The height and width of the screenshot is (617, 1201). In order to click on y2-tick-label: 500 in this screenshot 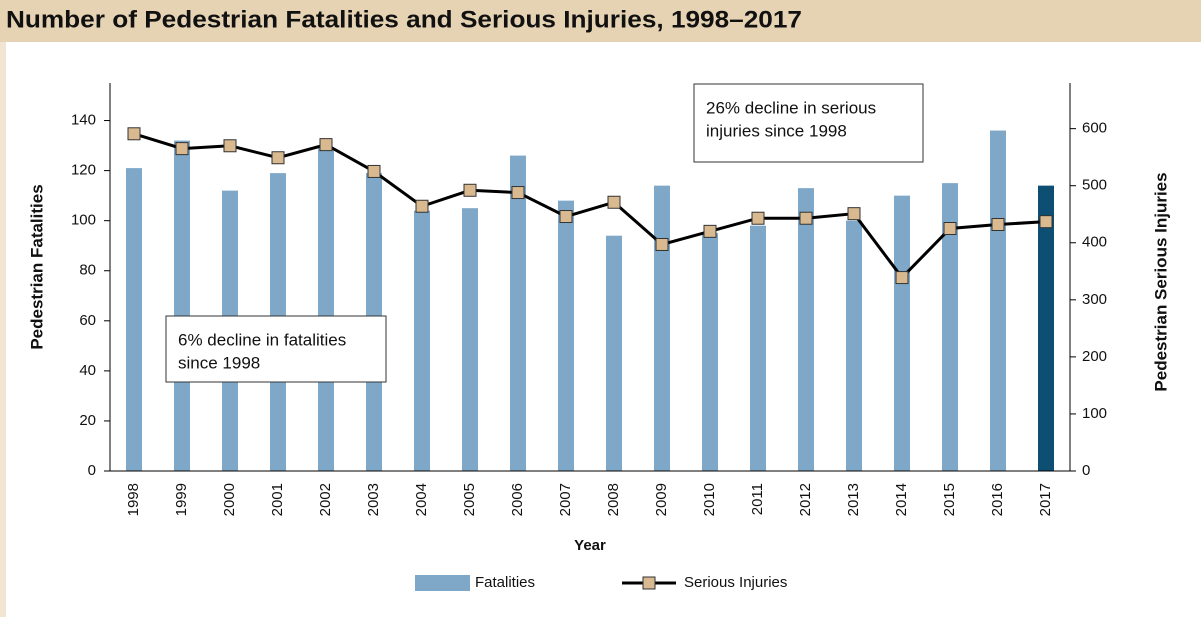, I will do `click(1094, 185)`.